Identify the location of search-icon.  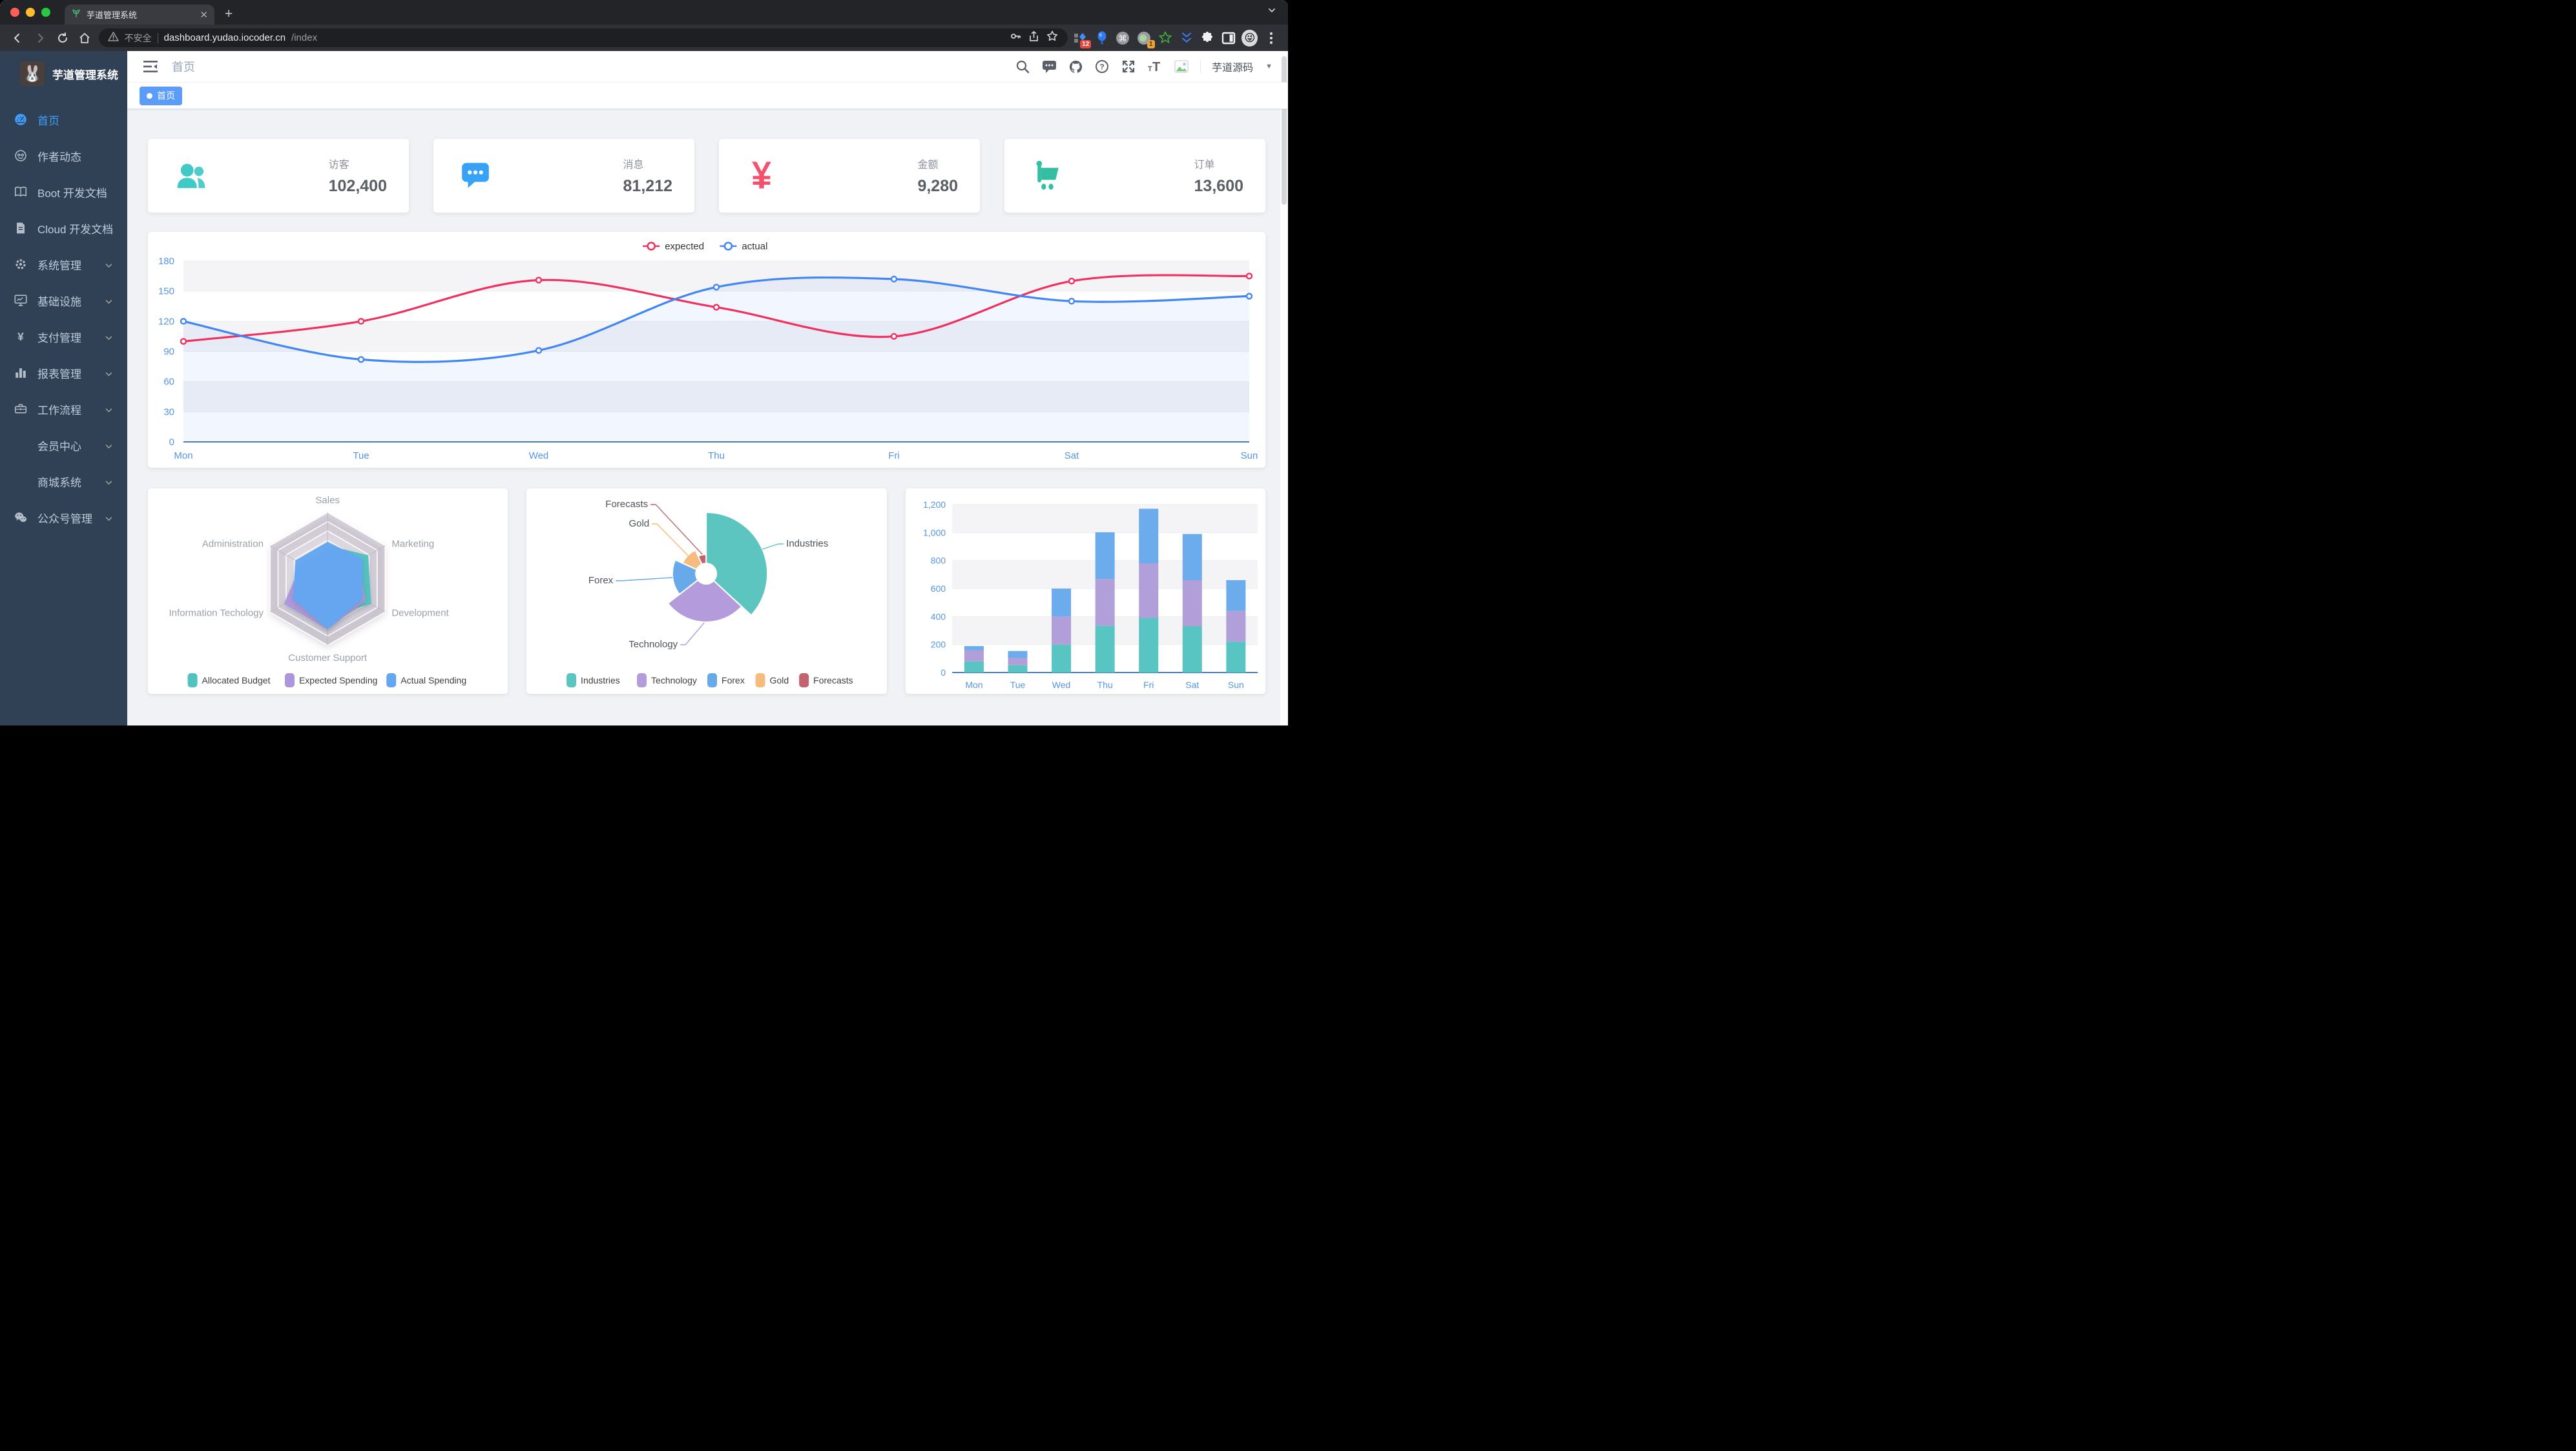
(1022, 66).